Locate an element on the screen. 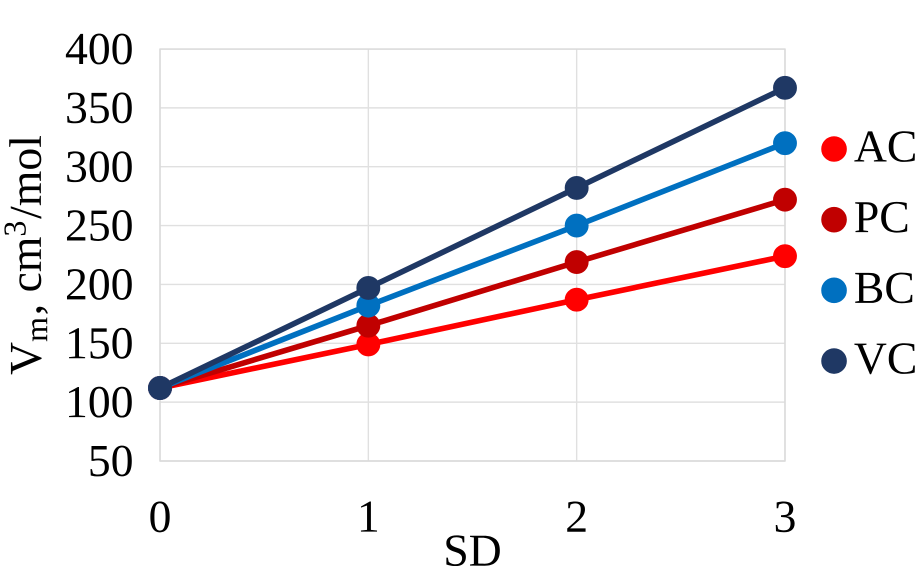 This screenshot has height=566, width=915. x-tick-label: 1 is located at coordinates (369, 517).